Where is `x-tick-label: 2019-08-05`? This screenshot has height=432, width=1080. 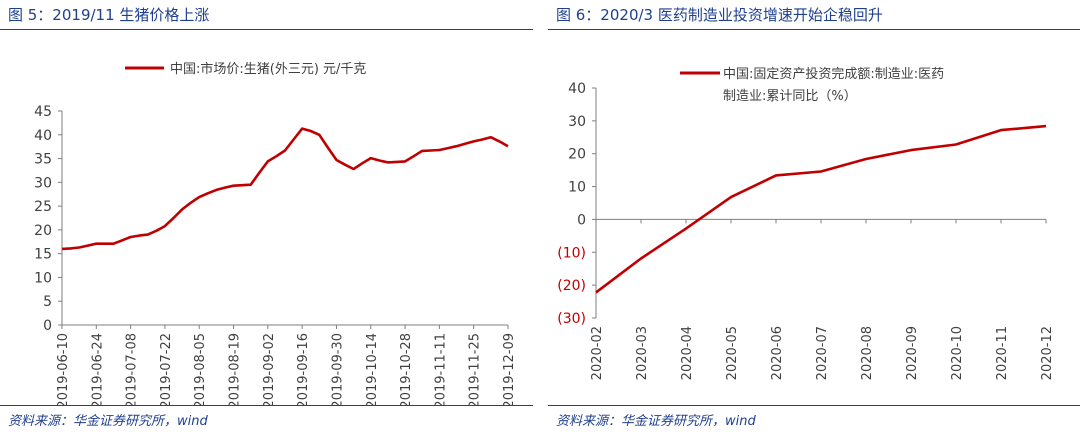 x-tick-label: 2019-08-05 is located at coordinates (200, 369).